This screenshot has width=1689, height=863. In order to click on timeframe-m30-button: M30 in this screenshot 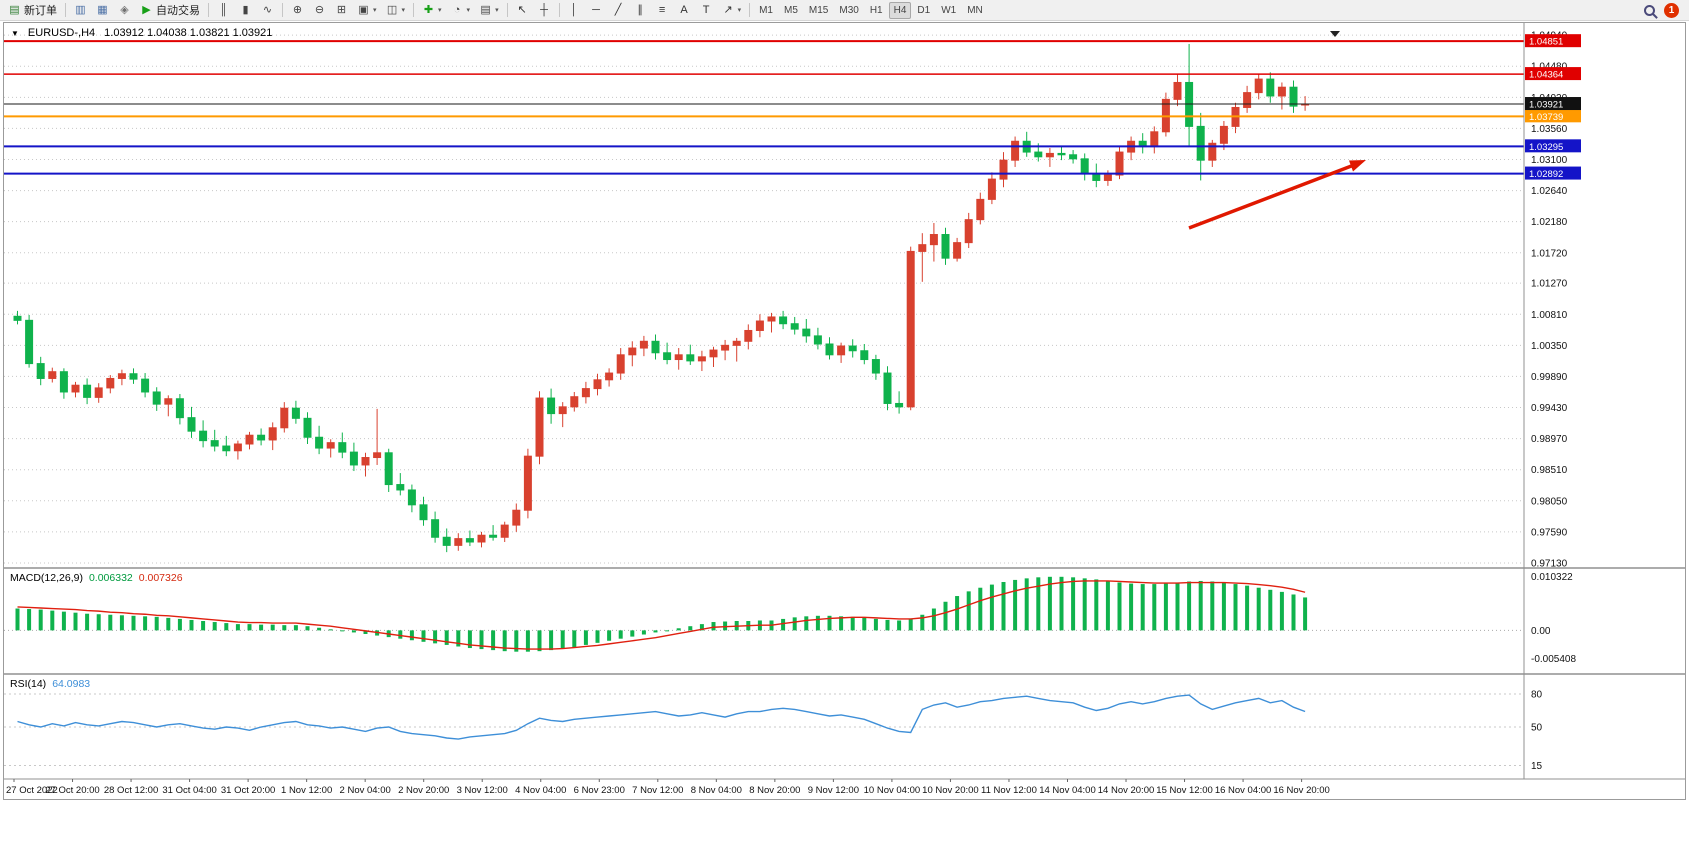, I will do `click(849, 10)`.